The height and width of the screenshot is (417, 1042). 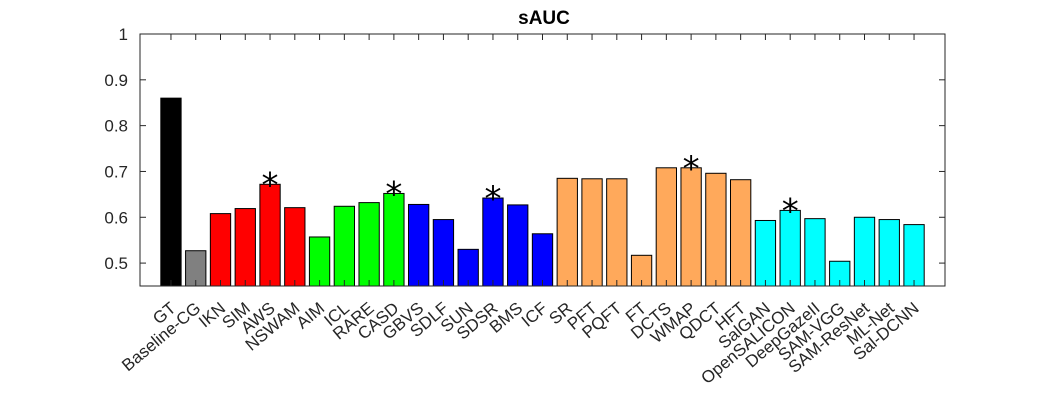 I want to click on bar-icf, so click(x=542, y=260).